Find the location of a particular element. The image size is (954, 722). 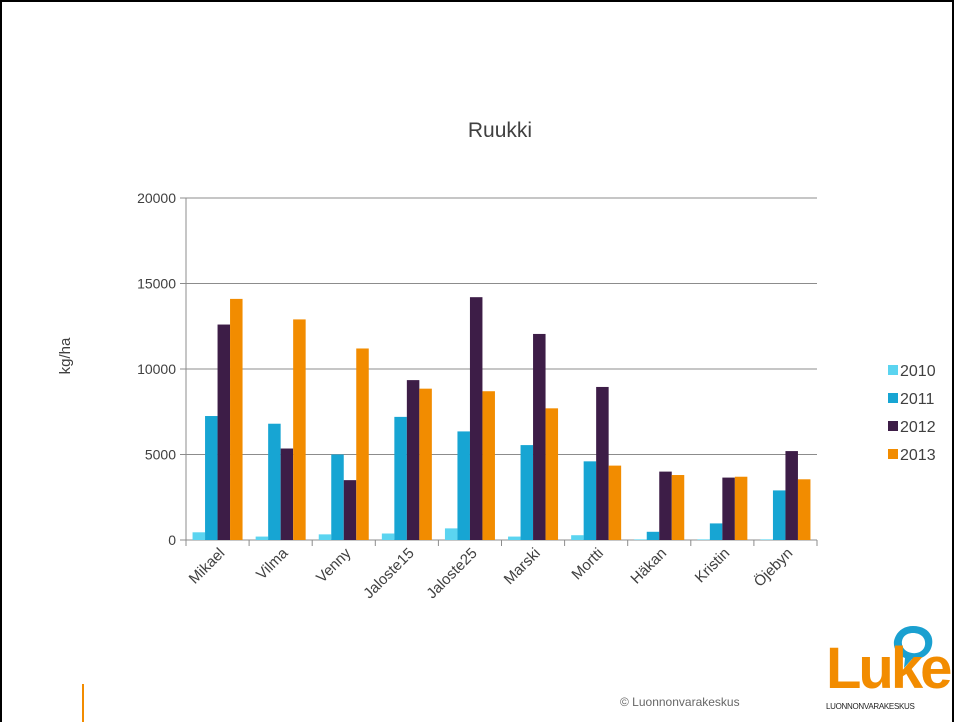

legend-label-2011: 2011 is located at coordinates (917, 399).